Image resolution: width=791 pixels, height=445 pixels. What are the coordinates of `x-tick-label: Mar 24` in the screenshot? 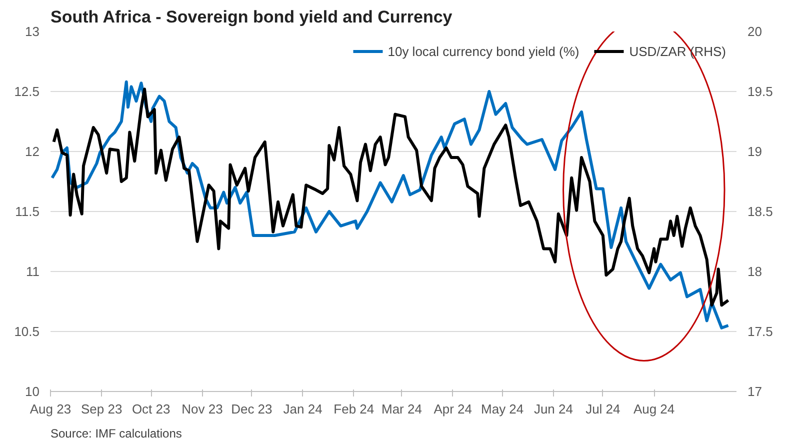 It's located at (402, 409).